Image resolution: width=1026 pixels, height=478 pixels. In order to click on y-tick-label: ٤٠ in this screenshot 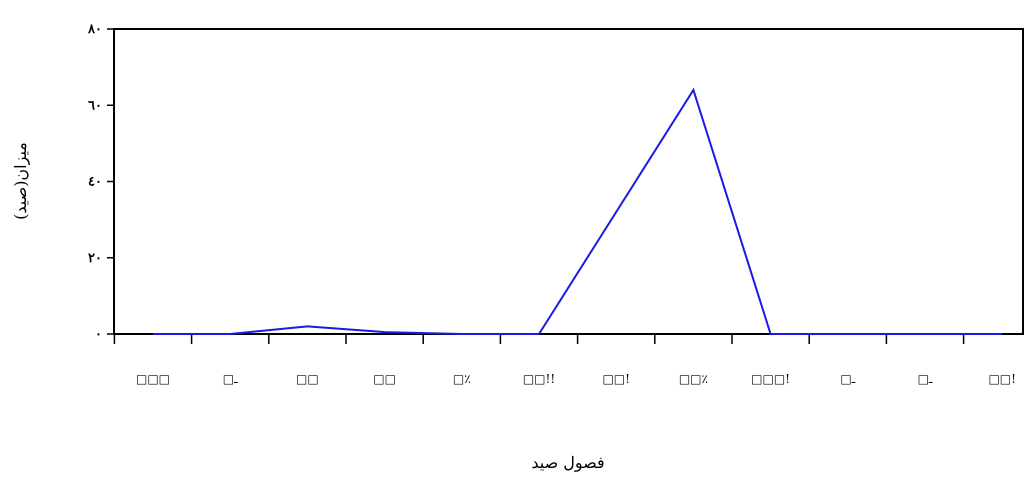, I will do `click(95, 182)`.